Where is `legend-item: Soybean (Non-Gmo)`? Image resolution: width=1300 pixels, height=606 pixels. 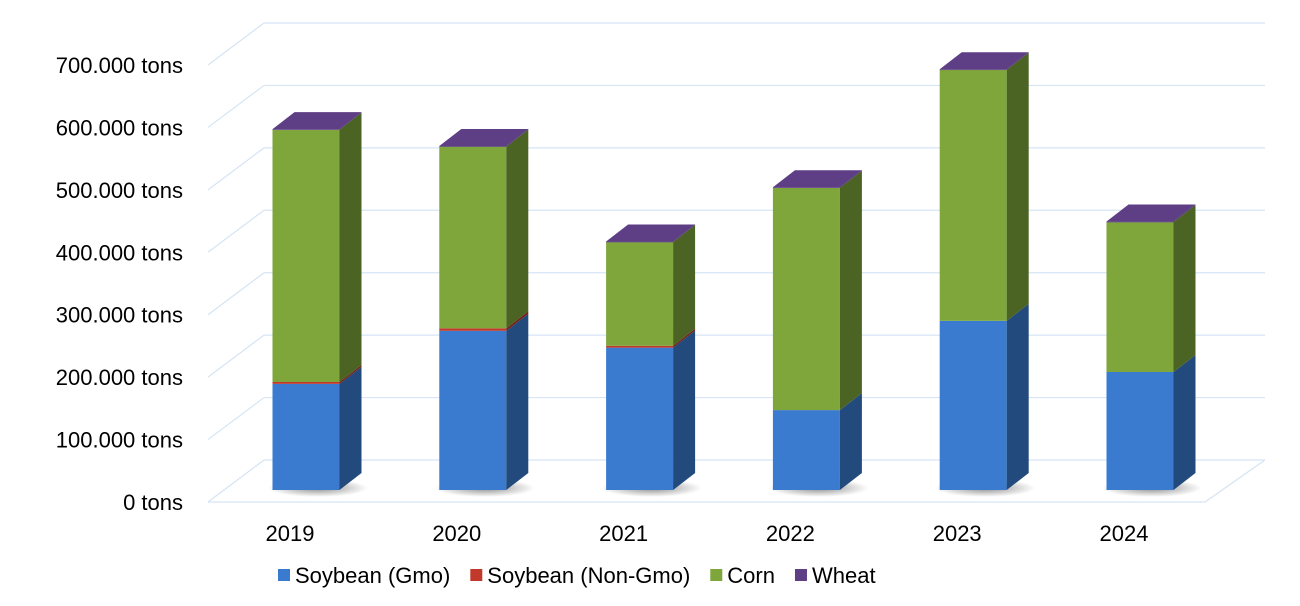 legend-item: Soybean (Non-Gmo) is located at coordinates (580, 575).